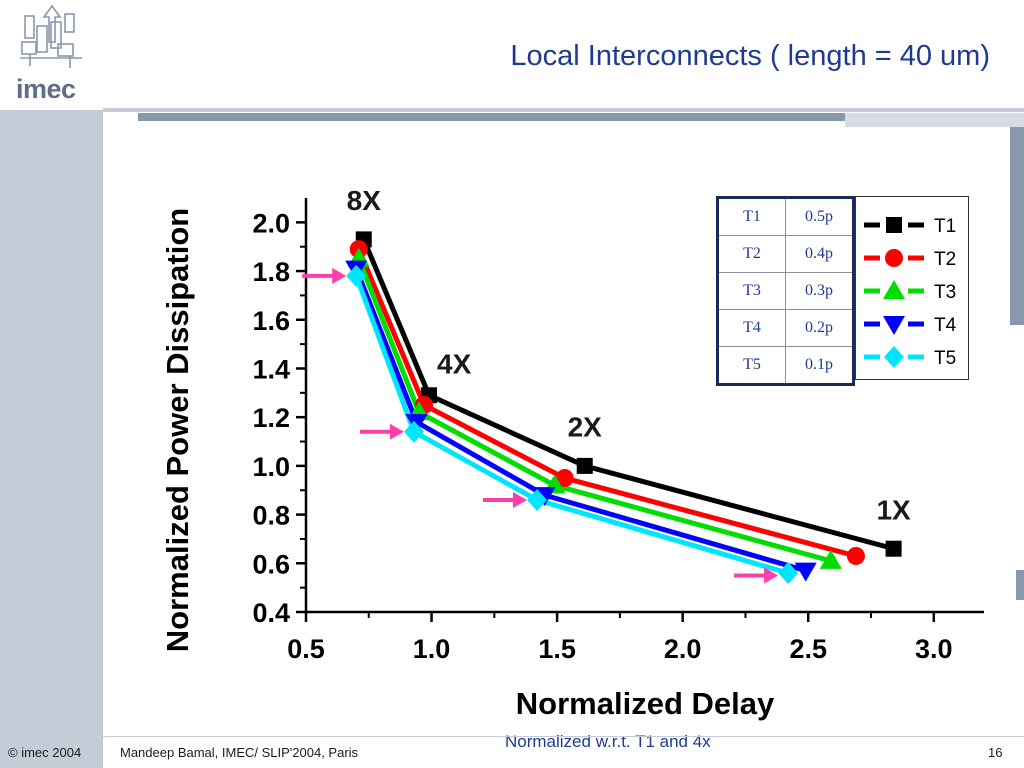 This screenshot has width=1024, height=768. Describe the element at coordinates (557, 649) in the screenshot. I see `x-tick-label: 1.5` at that location.